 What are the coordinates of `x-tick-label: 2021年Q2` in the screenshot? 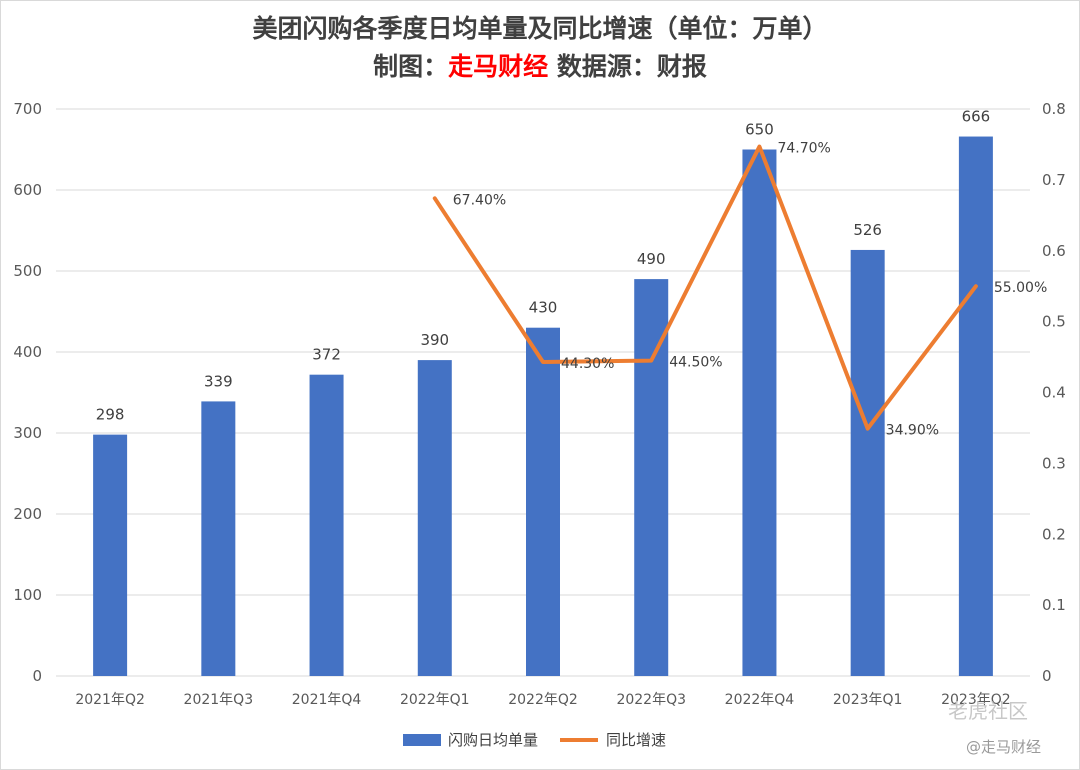 It's located at (110, 700).